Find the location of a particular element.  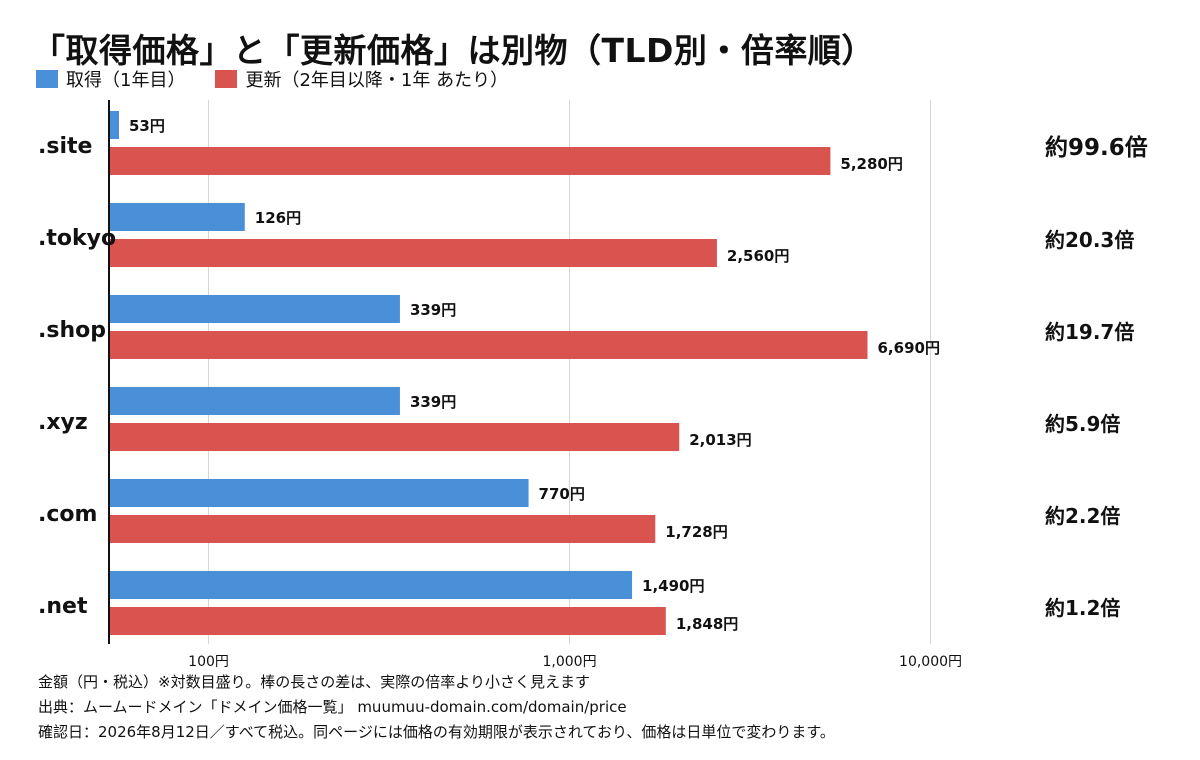

ratio-label-3: 約5.9倍 is located at coordinates (1082, 424).